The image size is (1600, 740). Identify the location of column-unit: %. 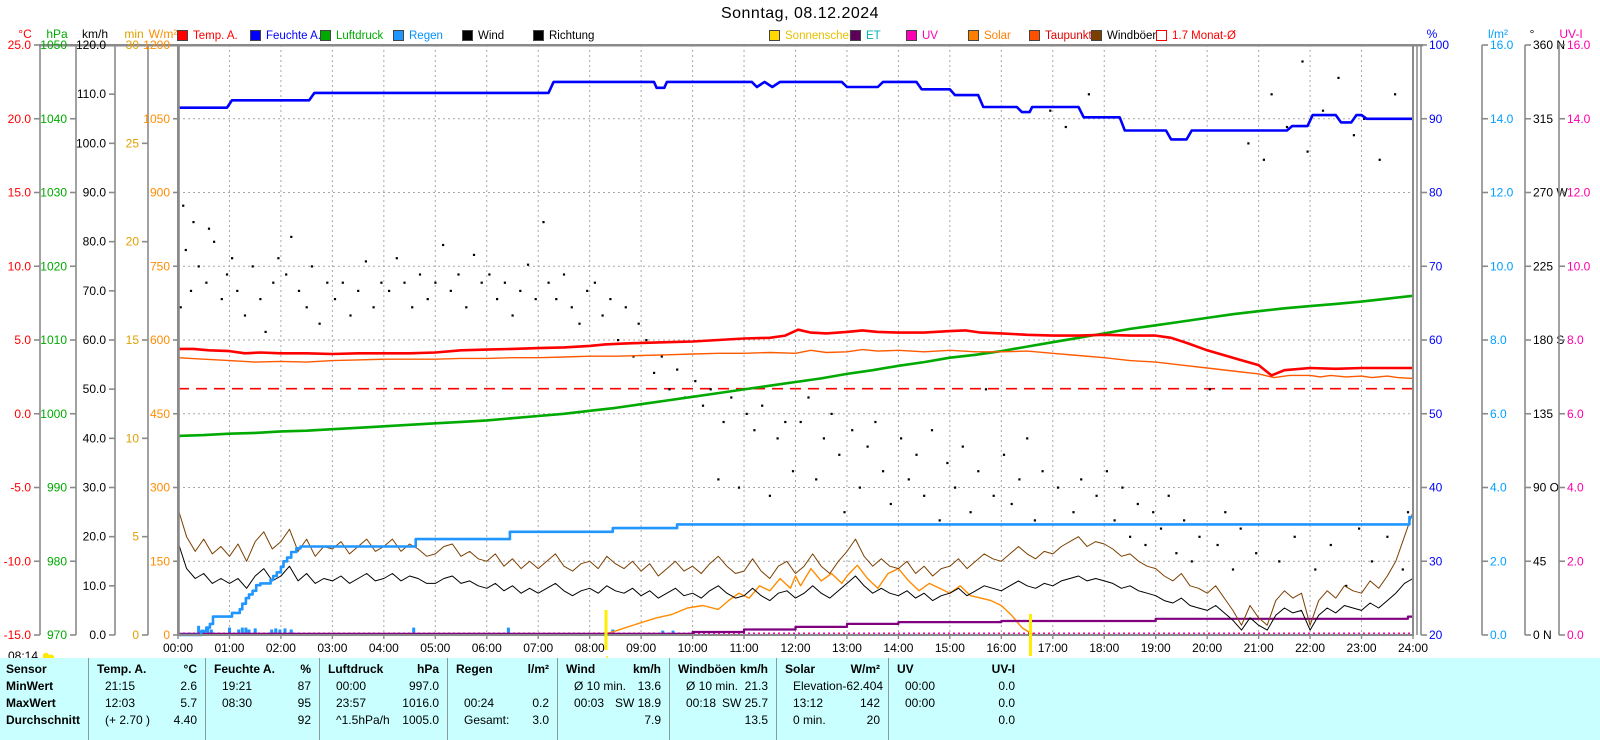
(305, 669).